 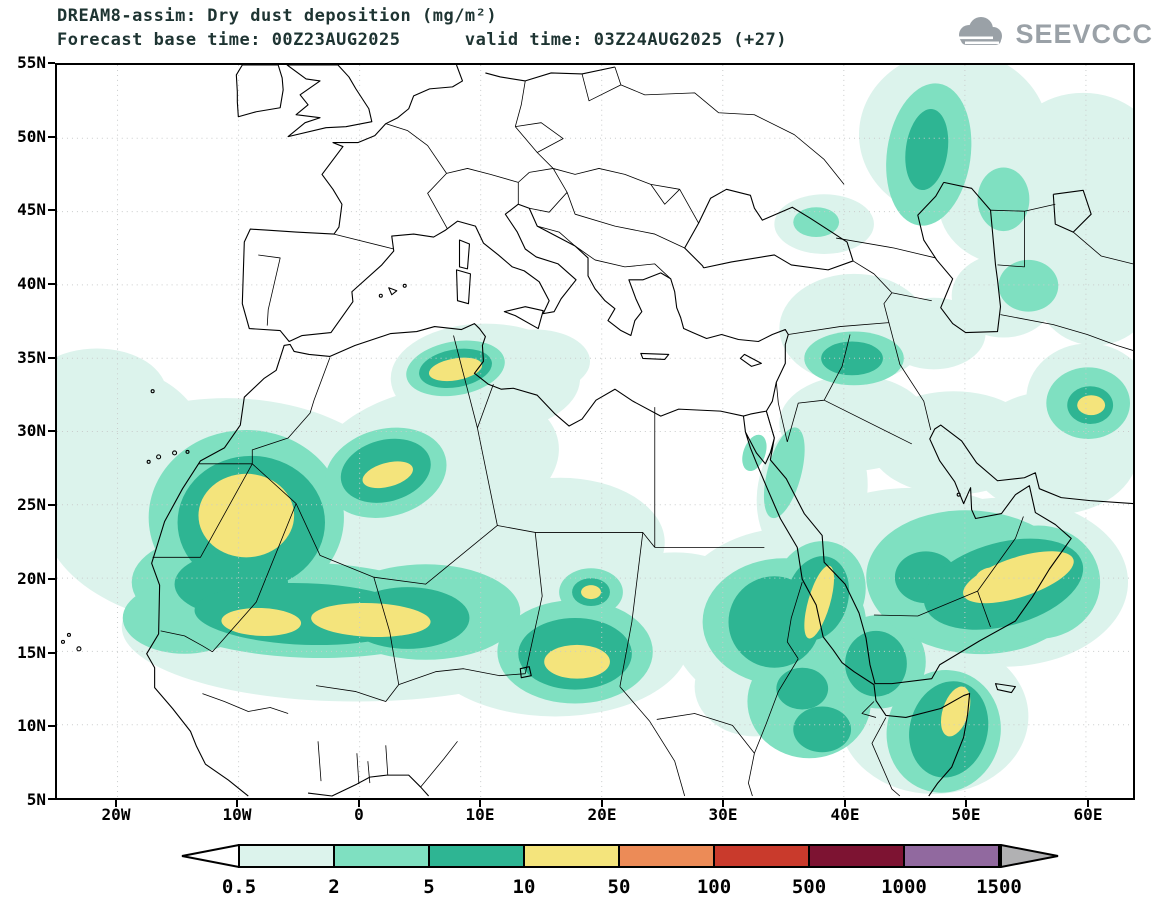 I want to click on y-tick-label: 50N, so click(x=31, y=136).